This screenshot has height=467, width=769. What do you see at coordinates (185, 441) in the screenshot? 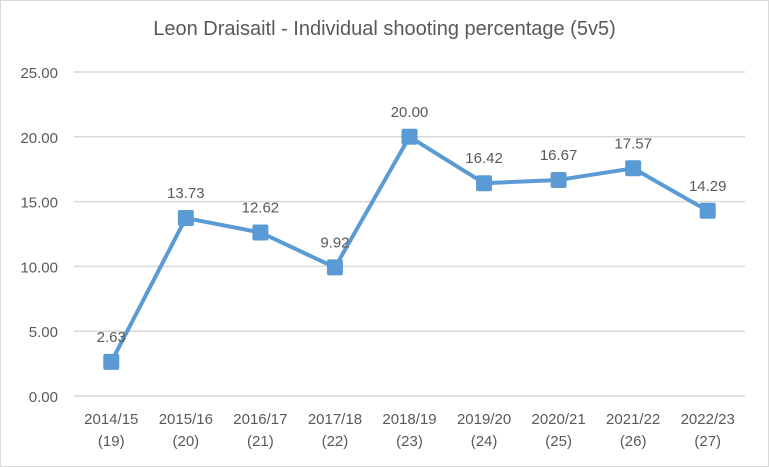
I see `x-tick-sublabel: (20)` at bounding box center [185, 441].